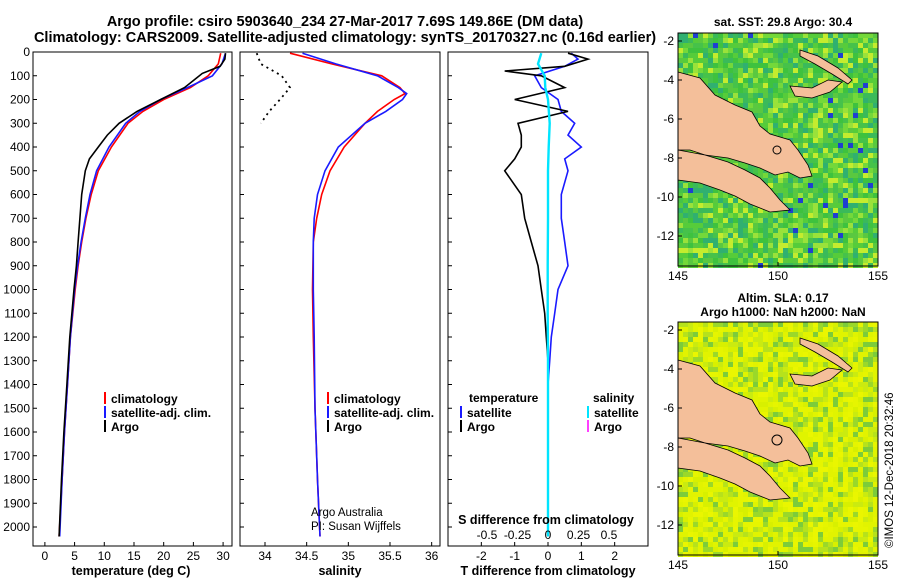  Describe the element at coordinates (16, 385) in the screenshot. I see `depth-tick-label: 1400` at that location.